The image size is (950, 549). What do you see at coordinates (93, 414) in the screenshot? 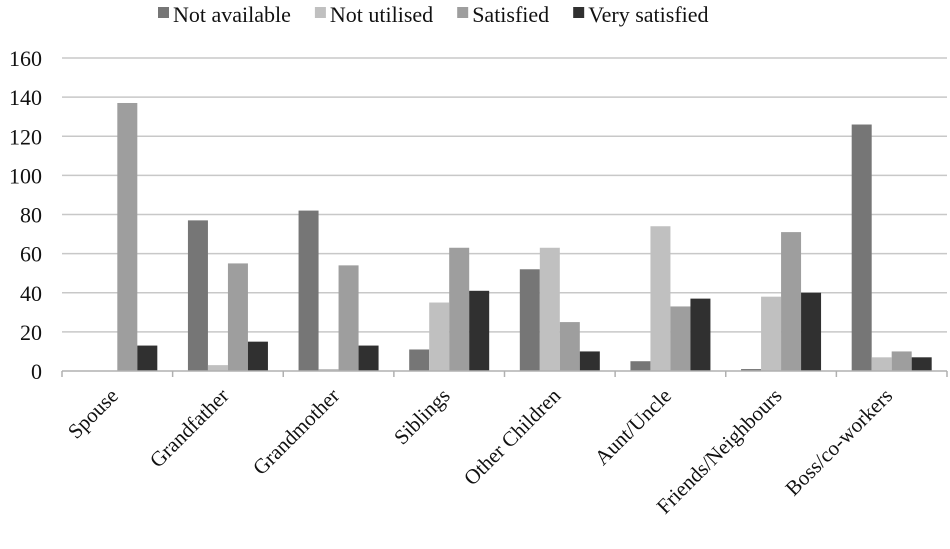
I see `x-category-label: Spouse` at bounding box center [93, 414].